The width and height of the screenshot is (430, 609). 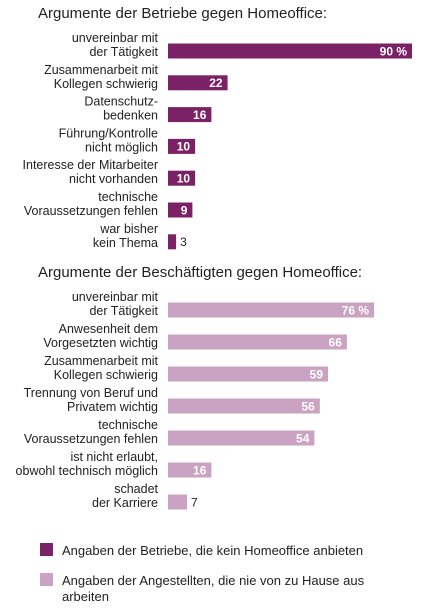 What do you see at coordinates (91, 393) in the screenshot?
I see `category-label-line: Trennung von Beruf und` at bounding box center [91, 393].